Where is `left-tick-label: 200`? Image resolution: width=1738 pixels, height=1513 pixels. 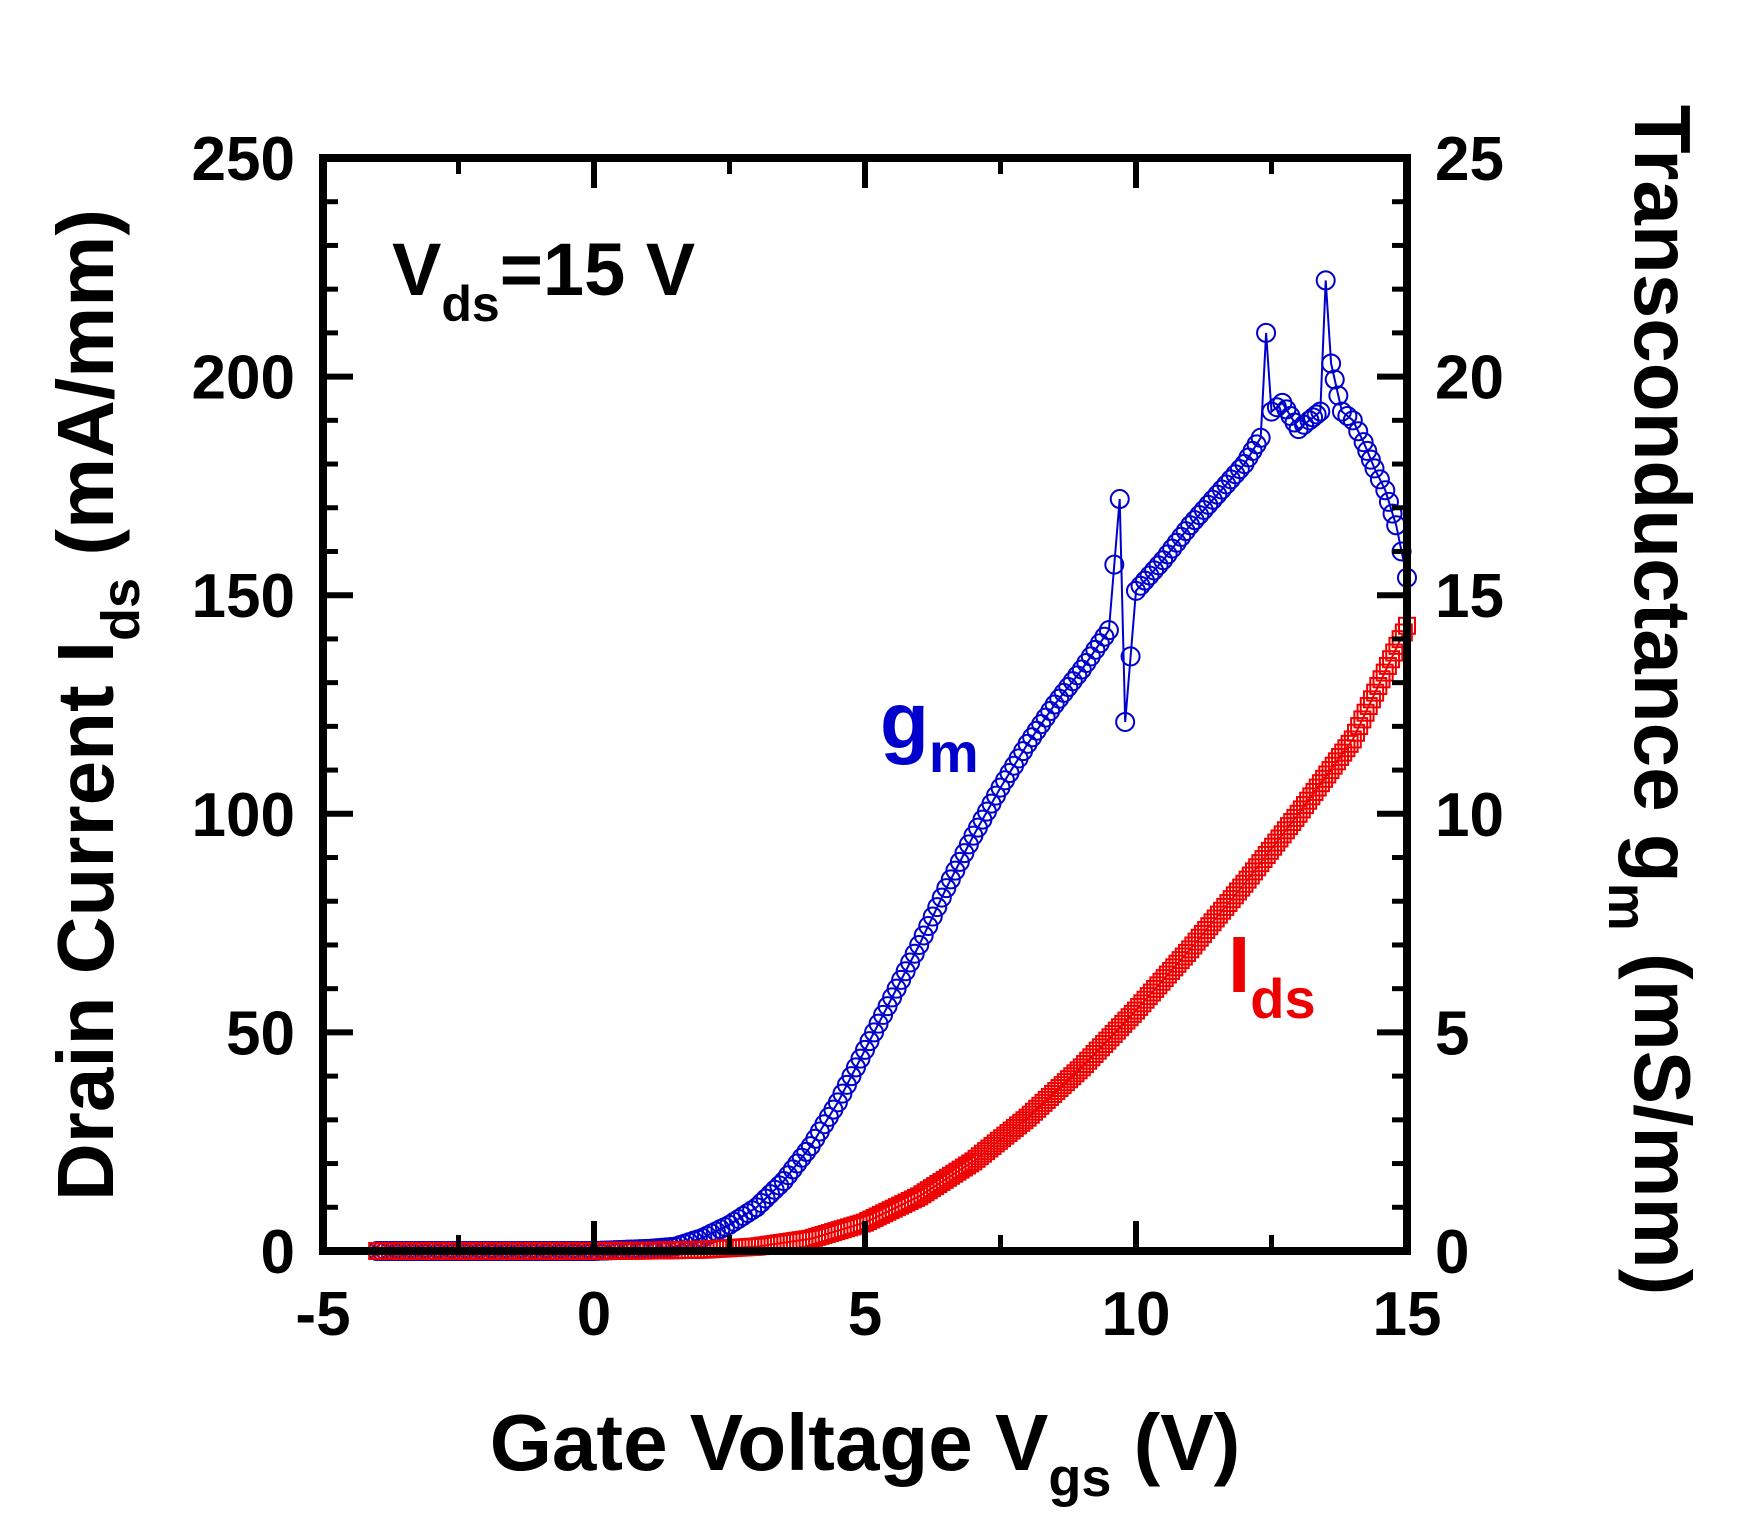
left-tick-label: 200 is located at coordinates (243, 378).